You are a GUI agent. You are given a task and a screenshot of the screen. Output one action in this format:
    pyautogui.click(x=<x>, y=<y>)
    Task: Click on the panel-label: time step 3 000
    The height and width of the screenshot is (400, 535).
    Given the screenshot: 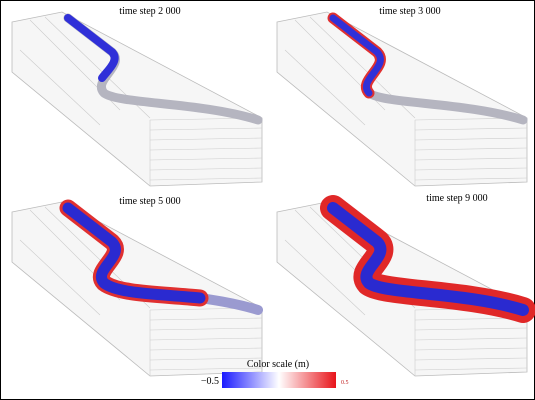 What is the action you would take?
    pyautogui.click(x=409, y=11)
    